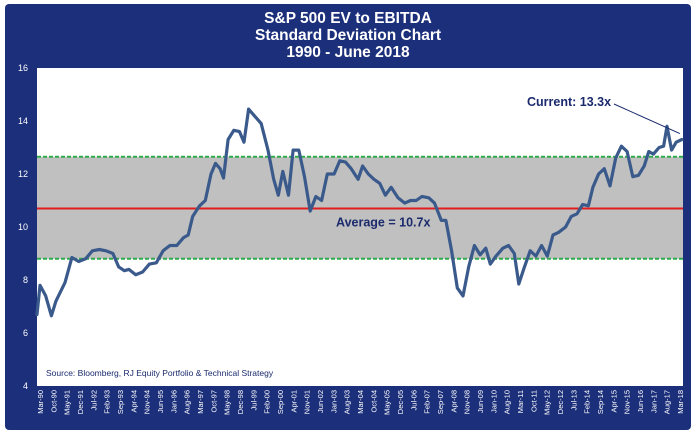 The width and height of the screenshot is (696, 434). I want to click on x-tick-label: Oct-04, so click(373, 401).